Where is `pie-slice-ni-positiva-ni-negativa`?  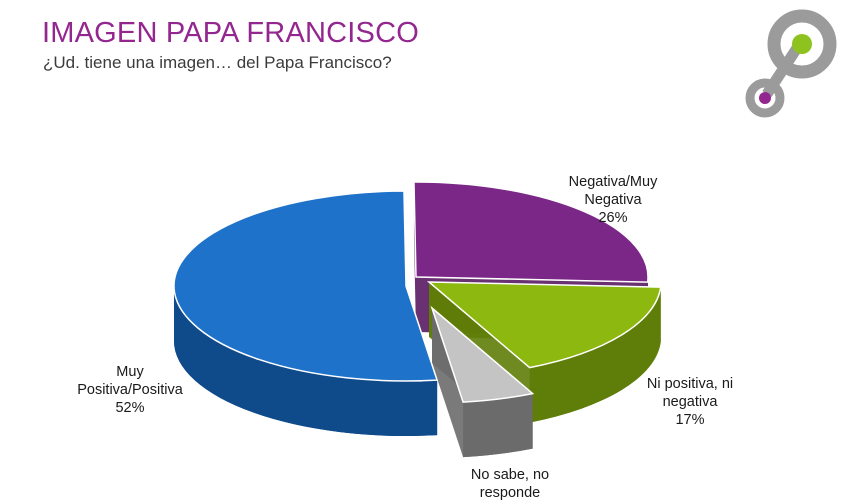 pie-slice-ni-positiva-ni-negativa is located at coordinates (544, 325).